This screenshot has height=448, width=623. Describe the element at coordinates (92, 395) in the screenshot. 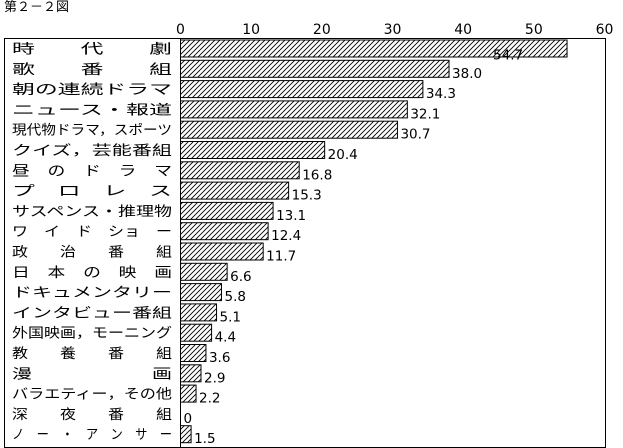

I see `category-label: バラエティー，その他` at that location.